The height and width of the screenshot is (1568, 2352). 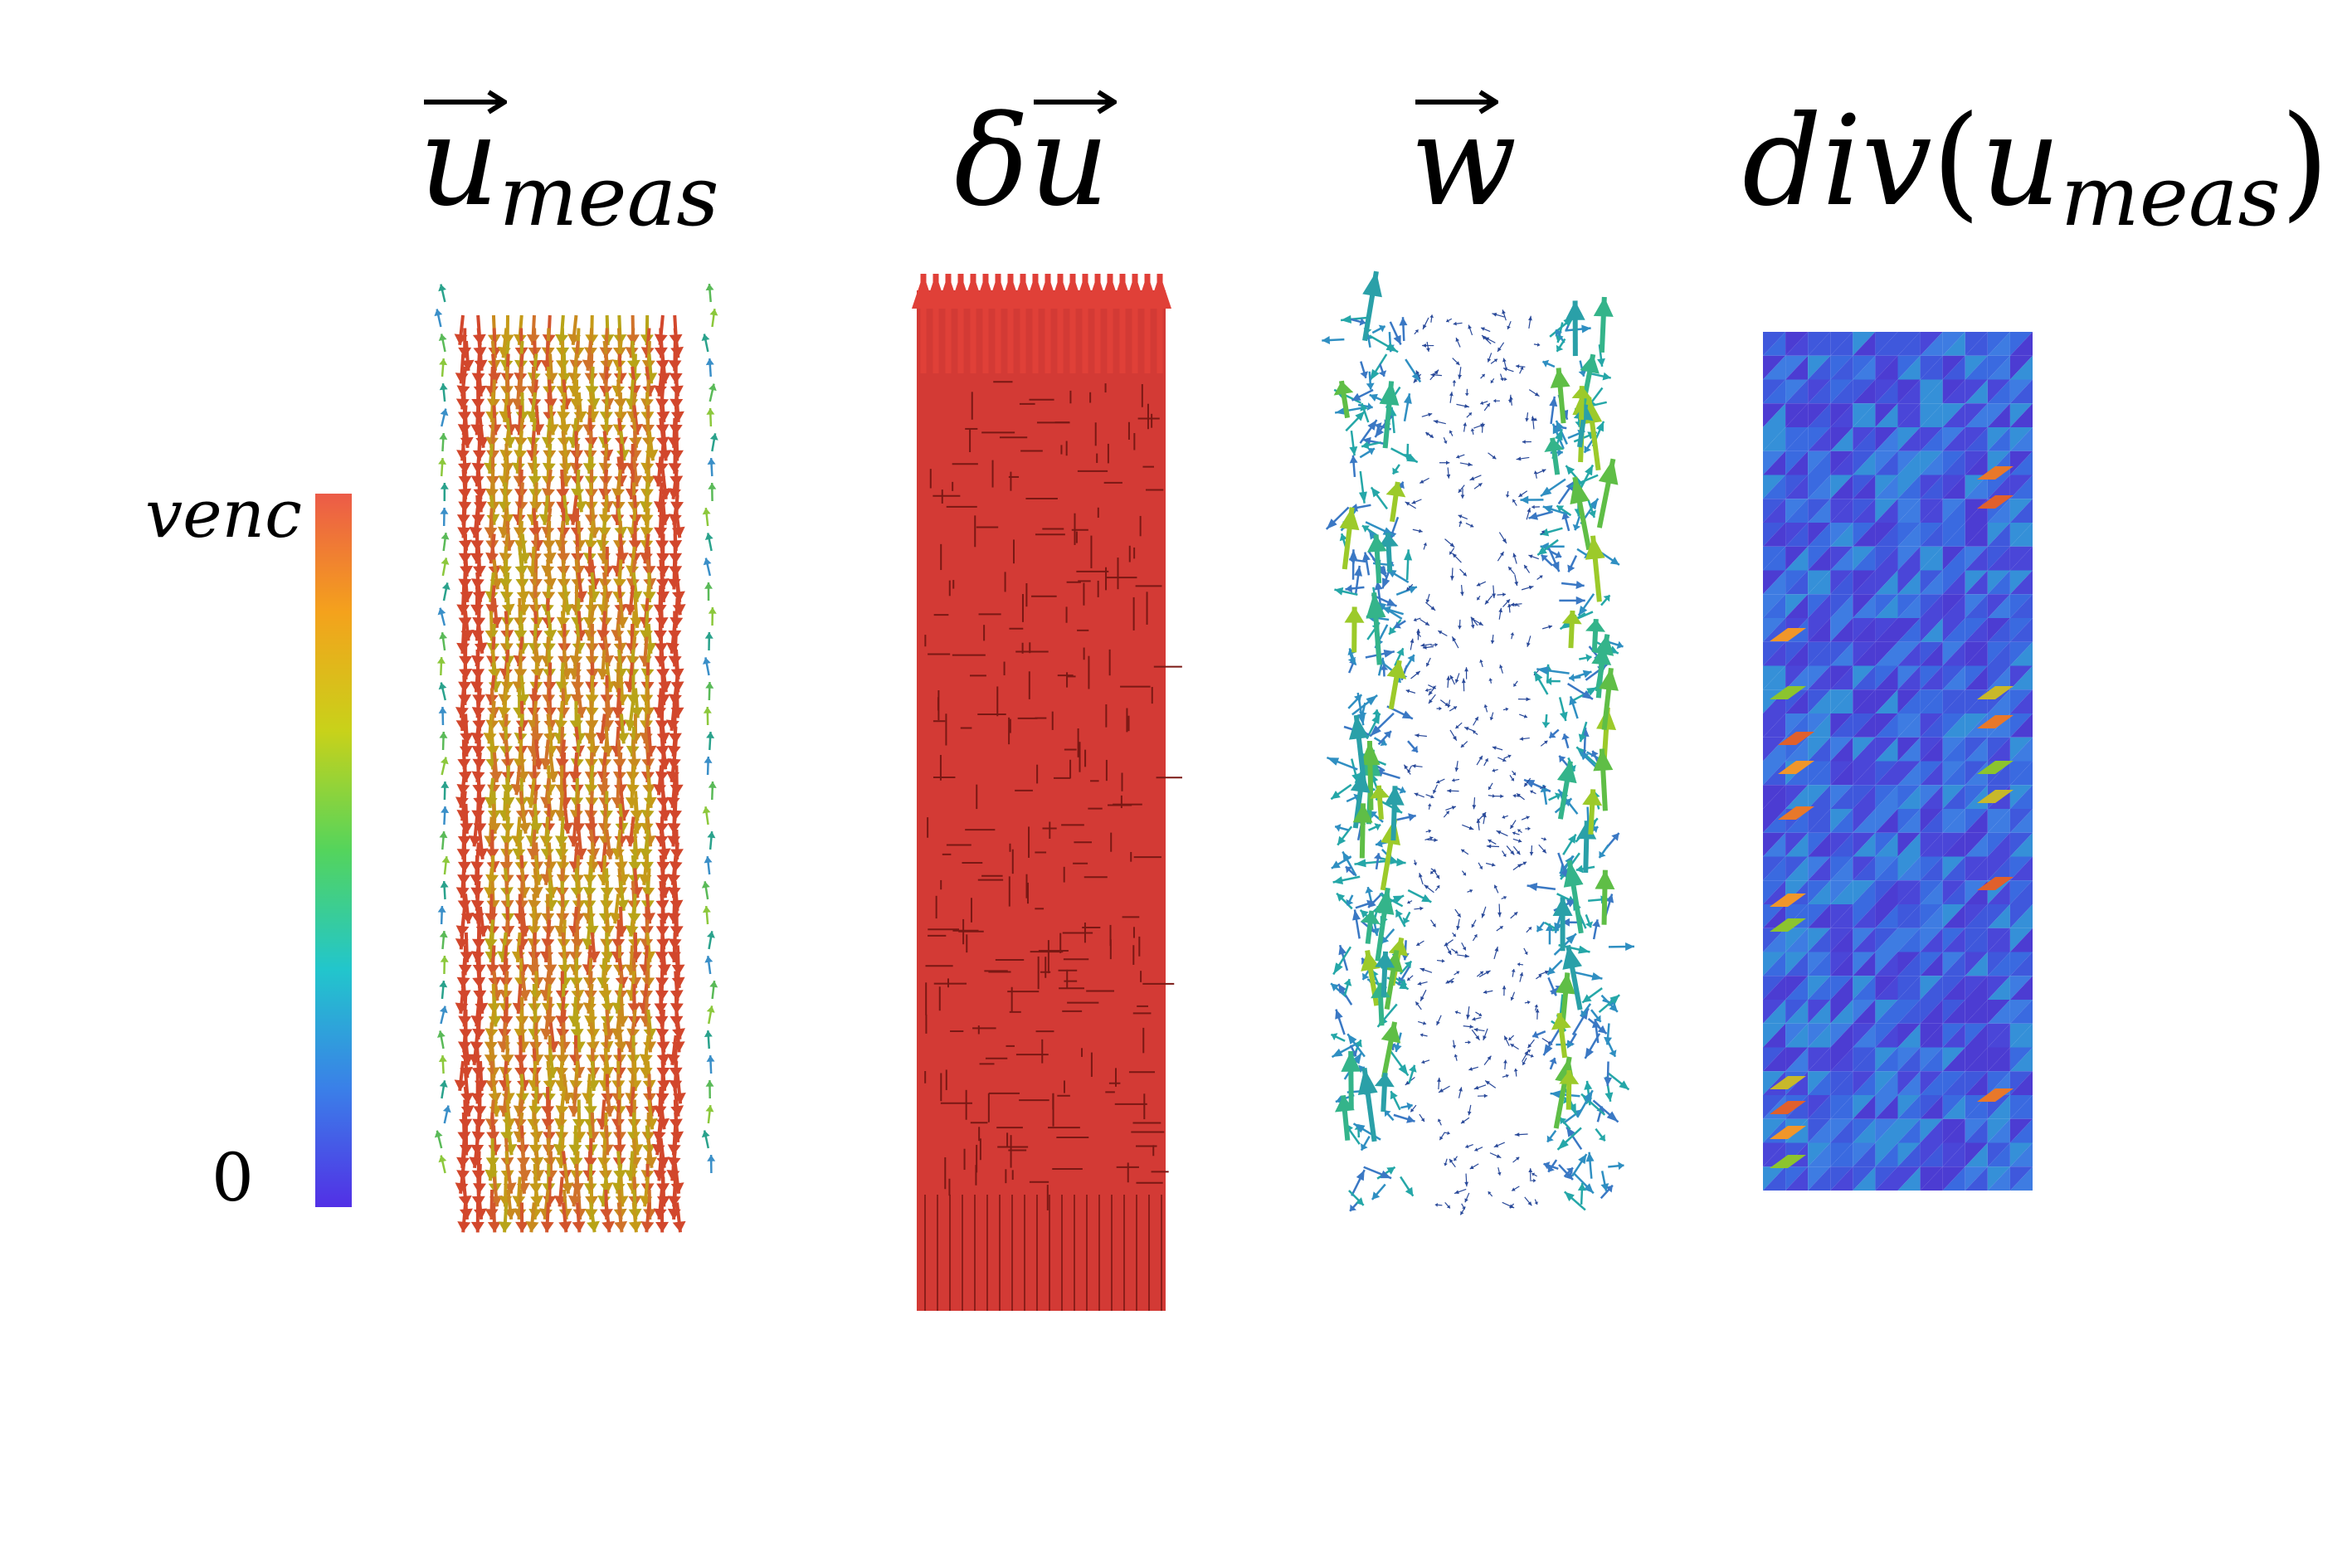 I want to click on title-delta-u: δ u, so click(x=1036, y=157).